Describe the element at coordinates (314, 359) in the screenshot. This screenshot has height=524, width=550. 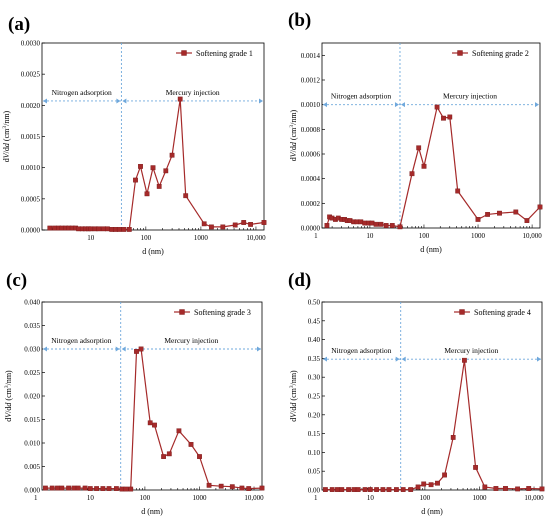
I see `y-tick-label: 0.35` at that location.